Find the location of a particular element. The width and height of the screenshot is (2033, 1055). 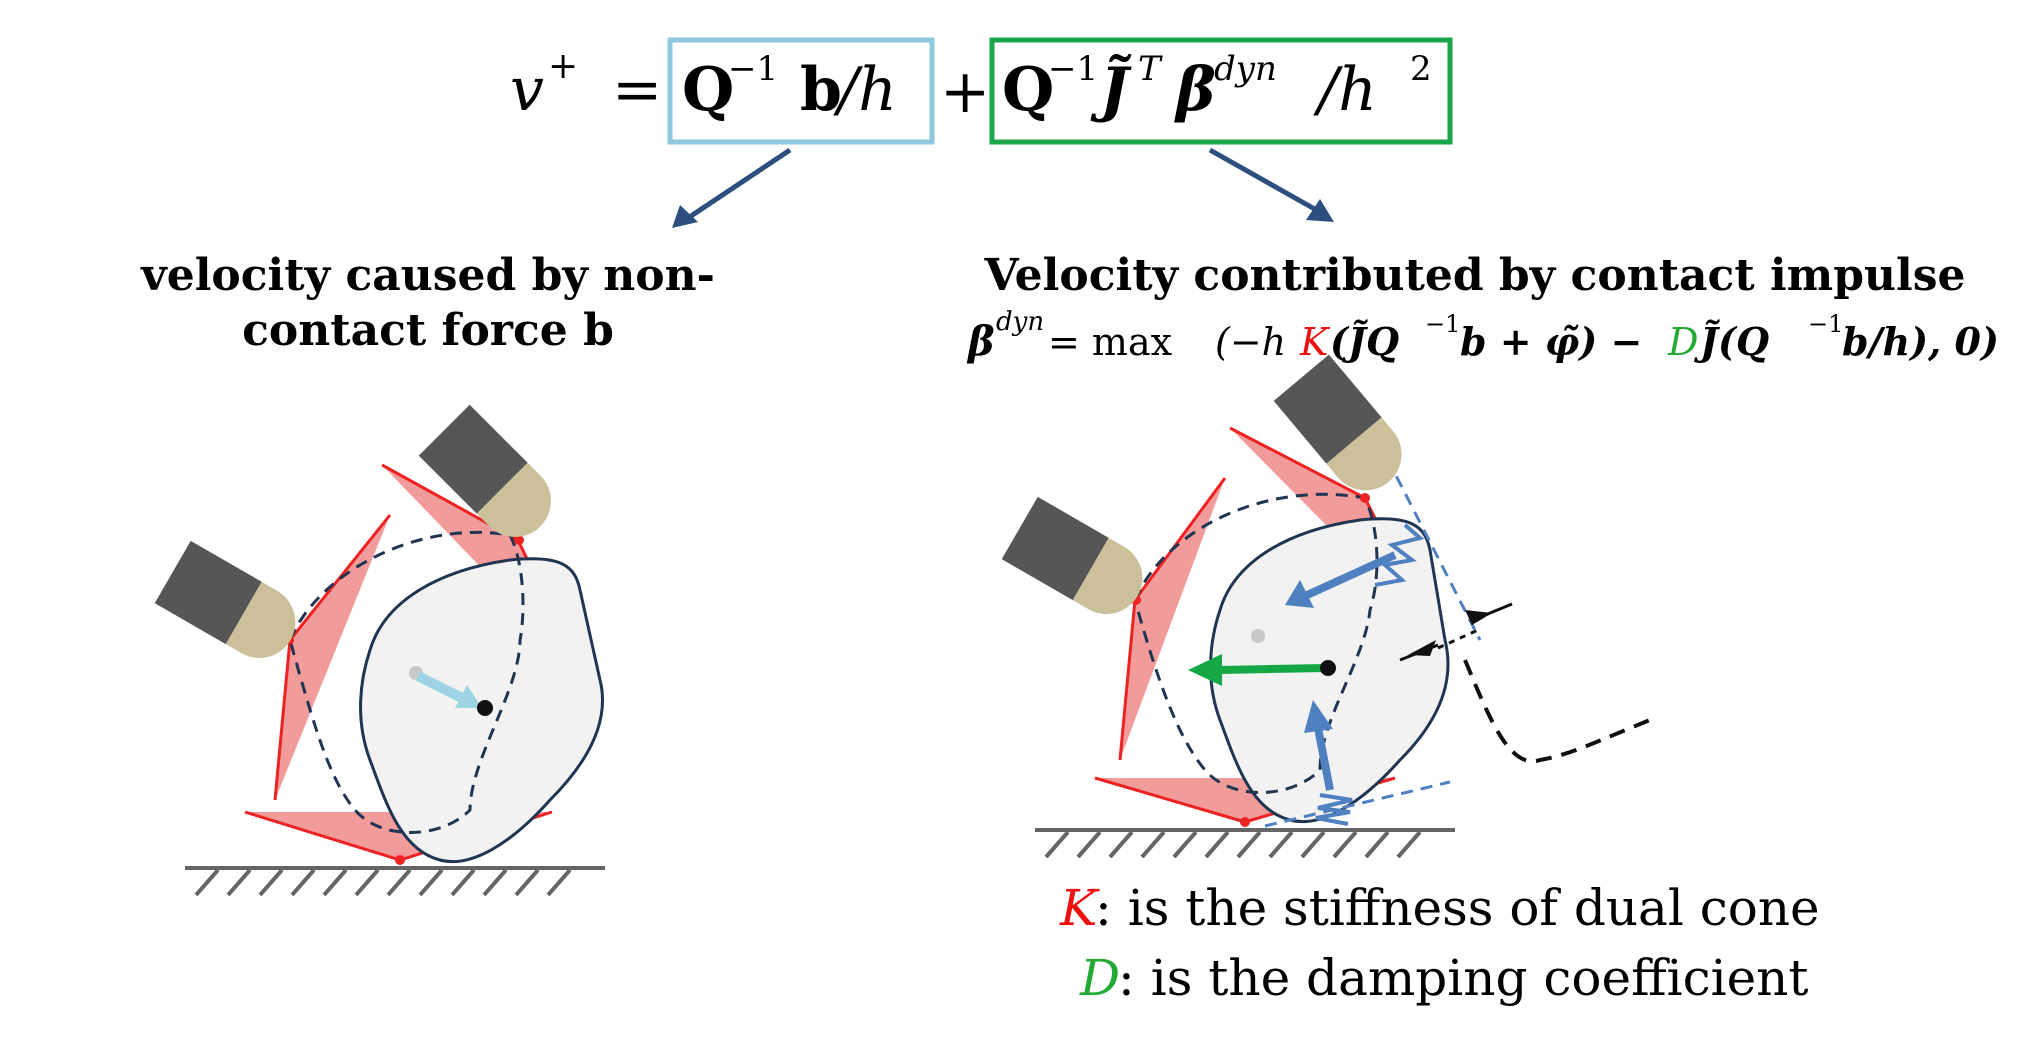

formula-part1: (−h is located at coordinates (1250, 342).